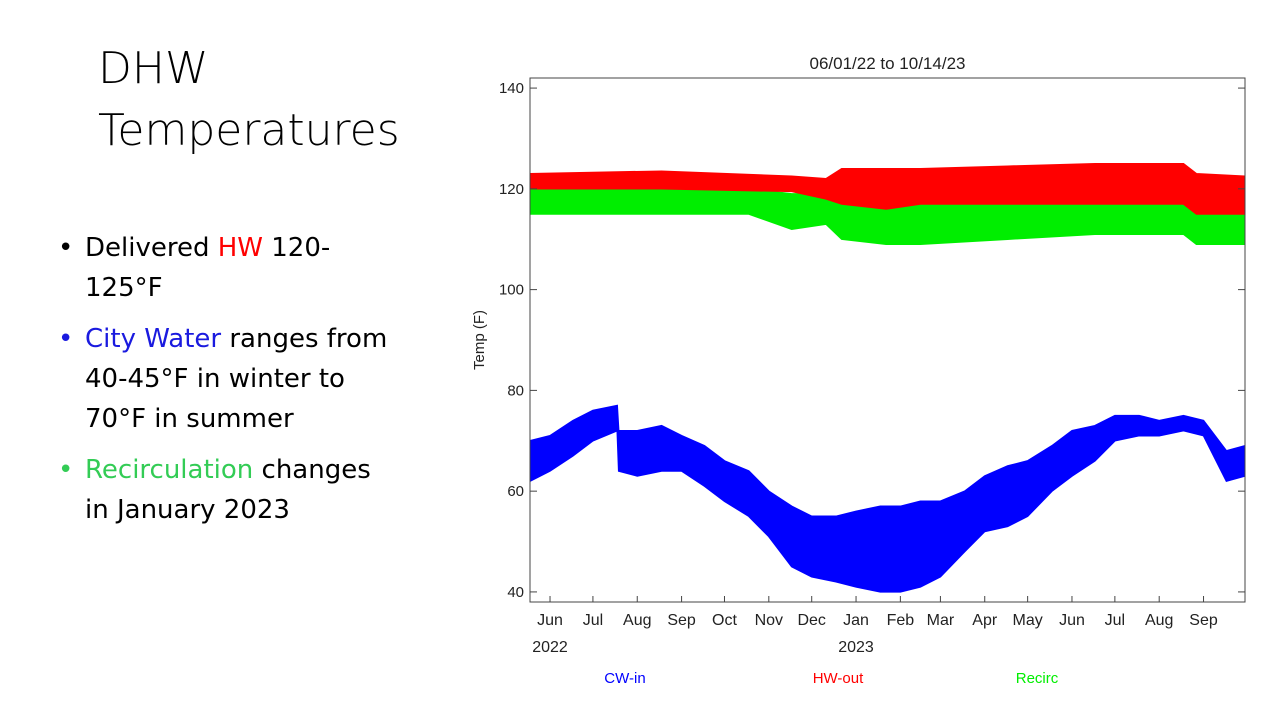 Image resolution: width=1280 pixels, height=720 pixels. I want to click on series-band-hw-out, so click(887, 188).